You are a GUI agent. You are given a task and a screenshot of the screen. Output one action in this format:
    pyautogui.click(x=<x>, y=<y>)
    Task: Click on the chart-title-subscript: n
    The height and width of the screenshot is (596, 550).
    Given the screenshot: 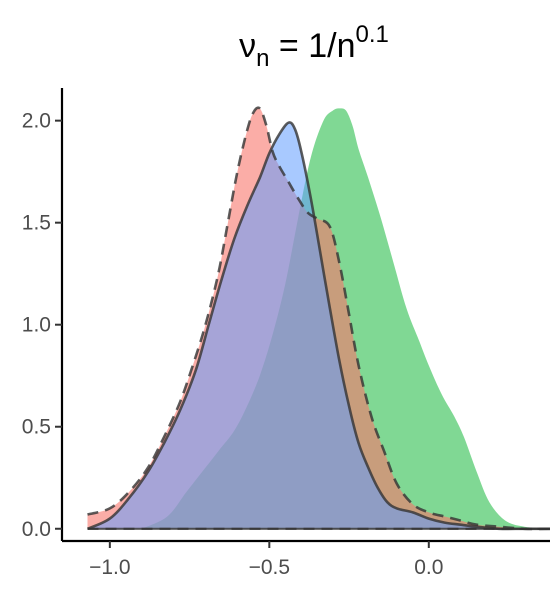 What is the action you would take?
    pyautogui.click(x=262, y=58)
    